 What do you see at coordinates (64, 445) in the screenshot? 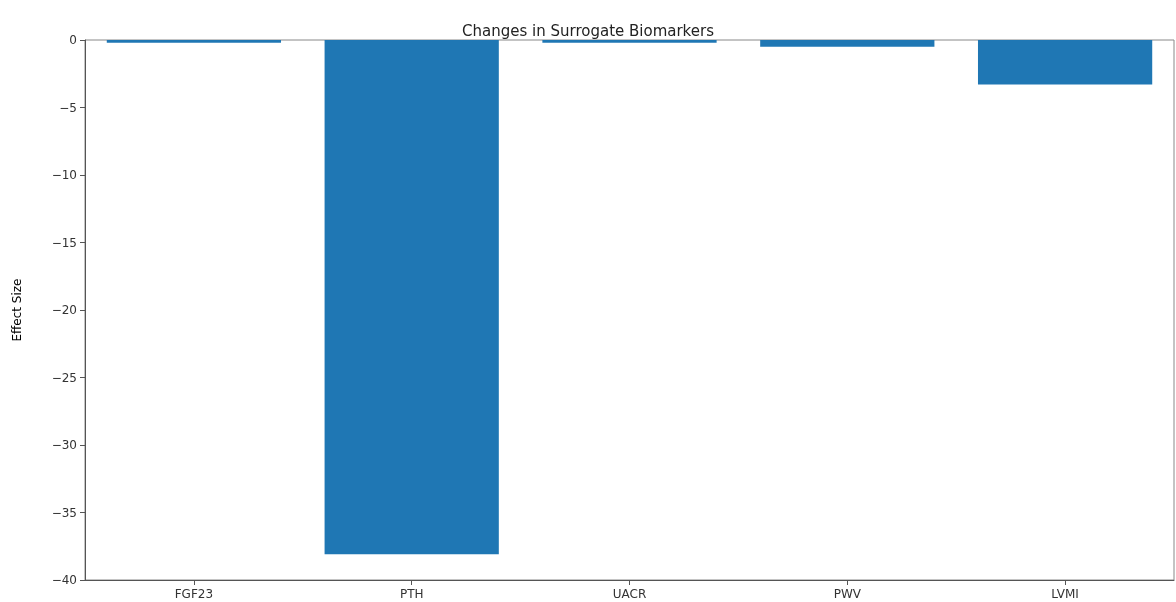
I see `y-tick-label: −30` at bounding box center [64, 445].